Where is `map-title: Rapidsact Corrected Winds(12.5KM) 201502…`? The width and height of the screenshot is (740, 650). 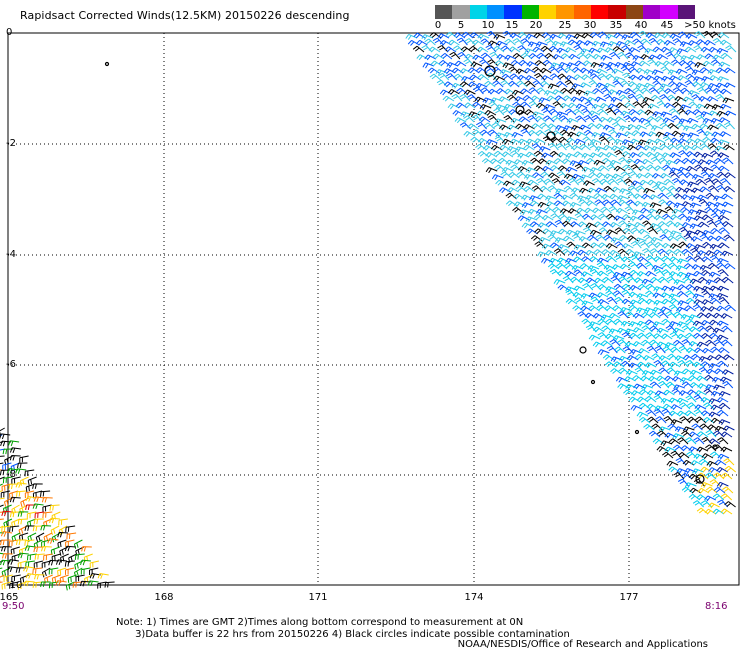
map-title: Rapidsact Corrected Winds(12.5KM) 201502… is located at coordinates (185, 15).